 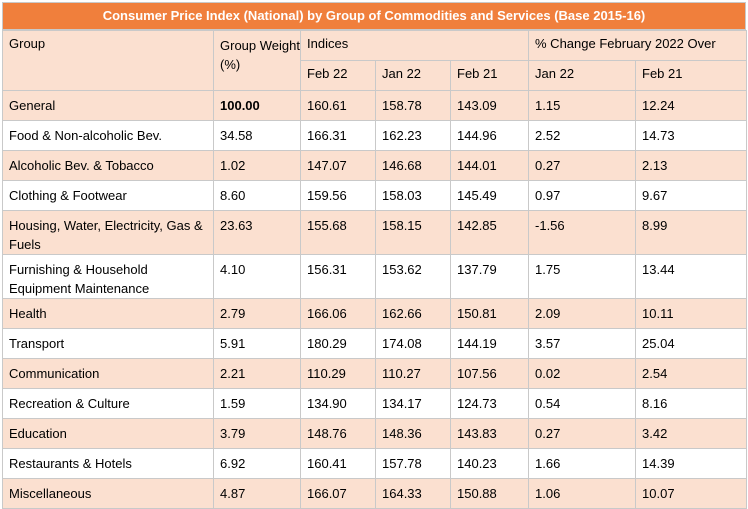 What do you see at coordinates (108, 165) in the screenshot?
I see `cell-group: Alcoholic Bev. & Tobacco` at bounding box center [108, 165].